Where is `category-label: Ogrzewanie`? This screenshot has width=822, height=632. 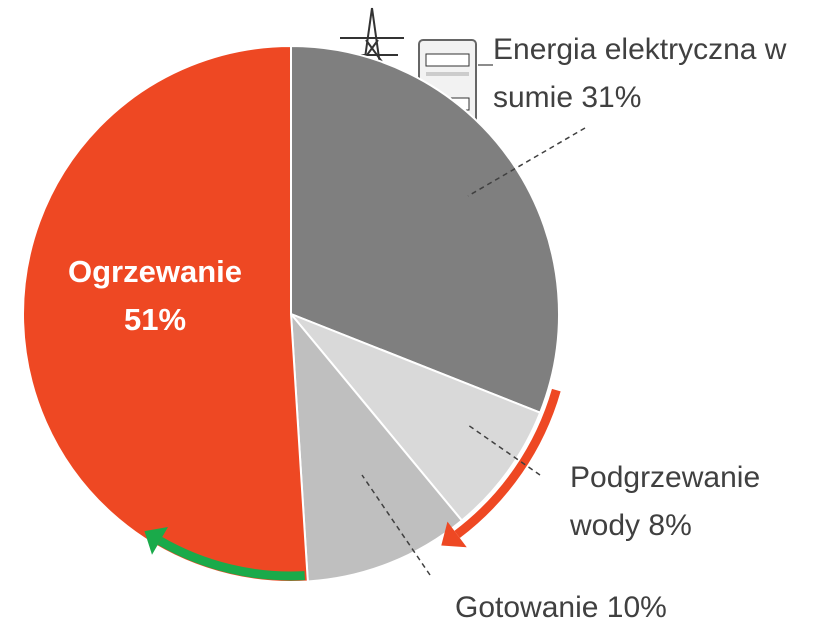
category-label: Ogrzewanie is located at coordinates (155, 271).